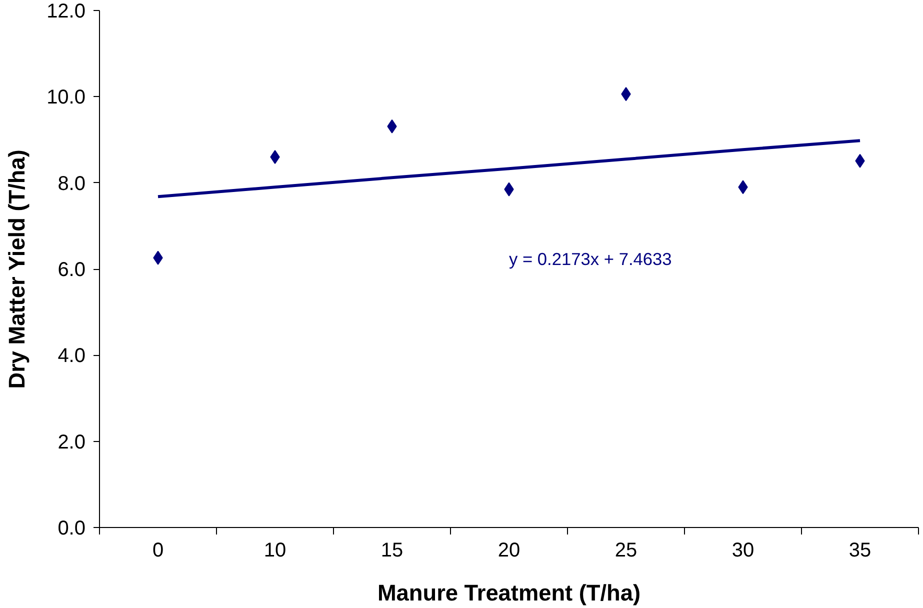 The width and height of the screenshot is (923, 608). I want to click on annotation: y = 0.2173x + 7.4633, so click(590, 259).